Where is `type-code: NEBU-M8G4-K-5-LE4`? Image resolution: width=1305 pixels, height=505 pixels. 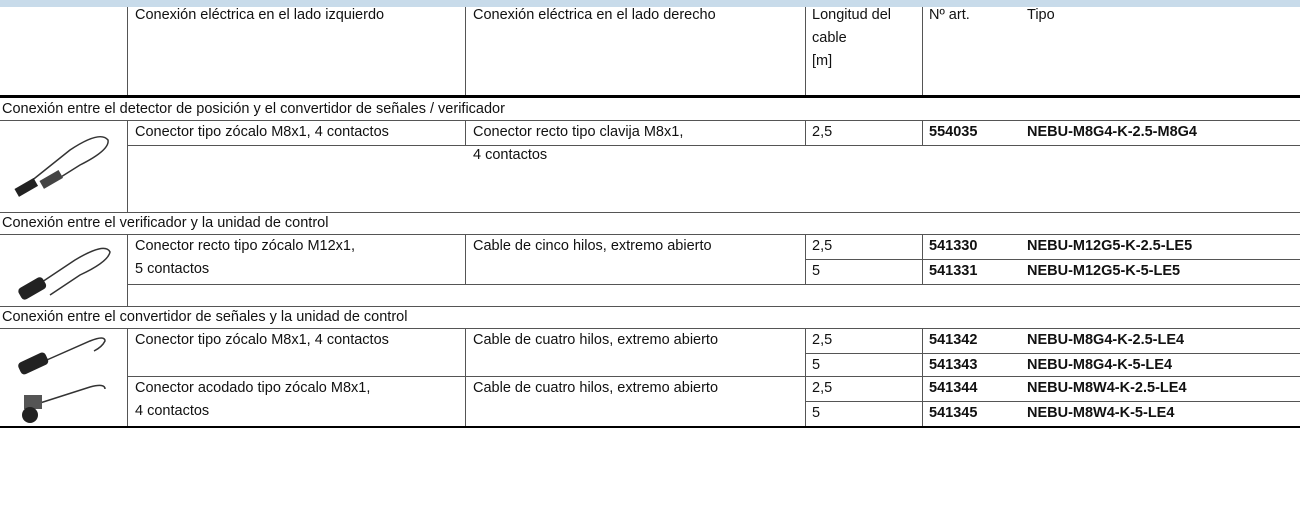
type-code: NEBU-M8G4-K-5-LE4 is located at coordinates (1100, 365).